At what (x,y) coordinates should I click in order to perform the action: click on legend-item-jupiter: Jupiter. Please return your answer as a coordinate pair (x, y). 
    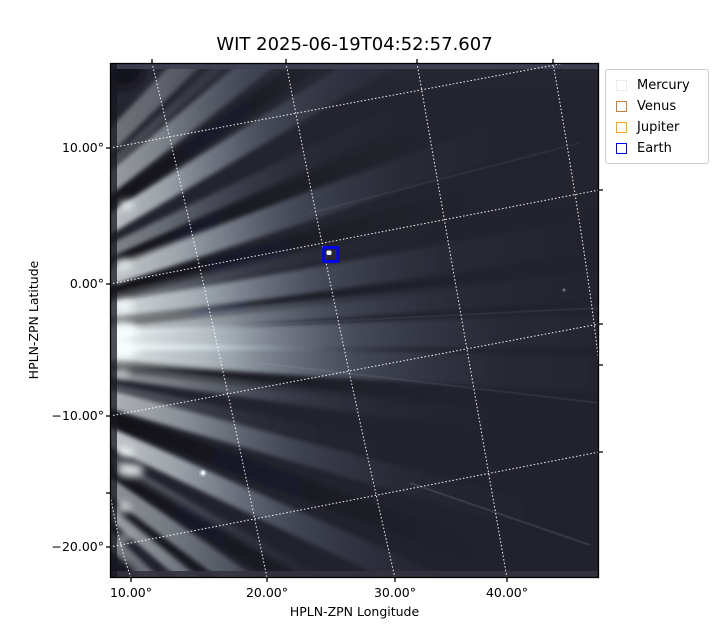
    Looking at the image, I should click on (658, 127).